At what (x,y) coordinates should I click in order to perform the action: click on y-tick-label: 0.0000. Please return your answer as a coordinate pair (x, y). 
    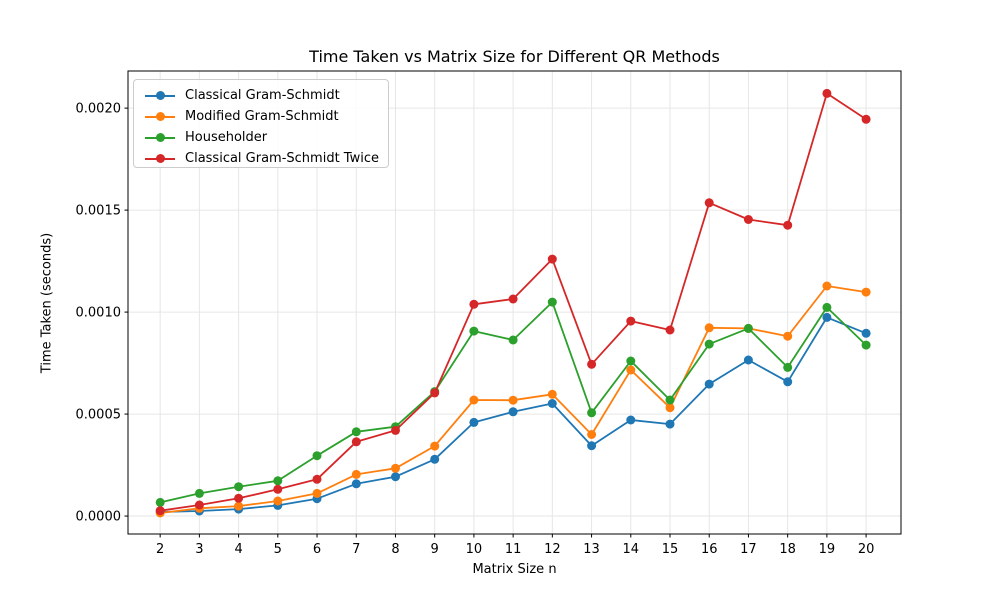
    Looking at the image, I should click on (99, 517).